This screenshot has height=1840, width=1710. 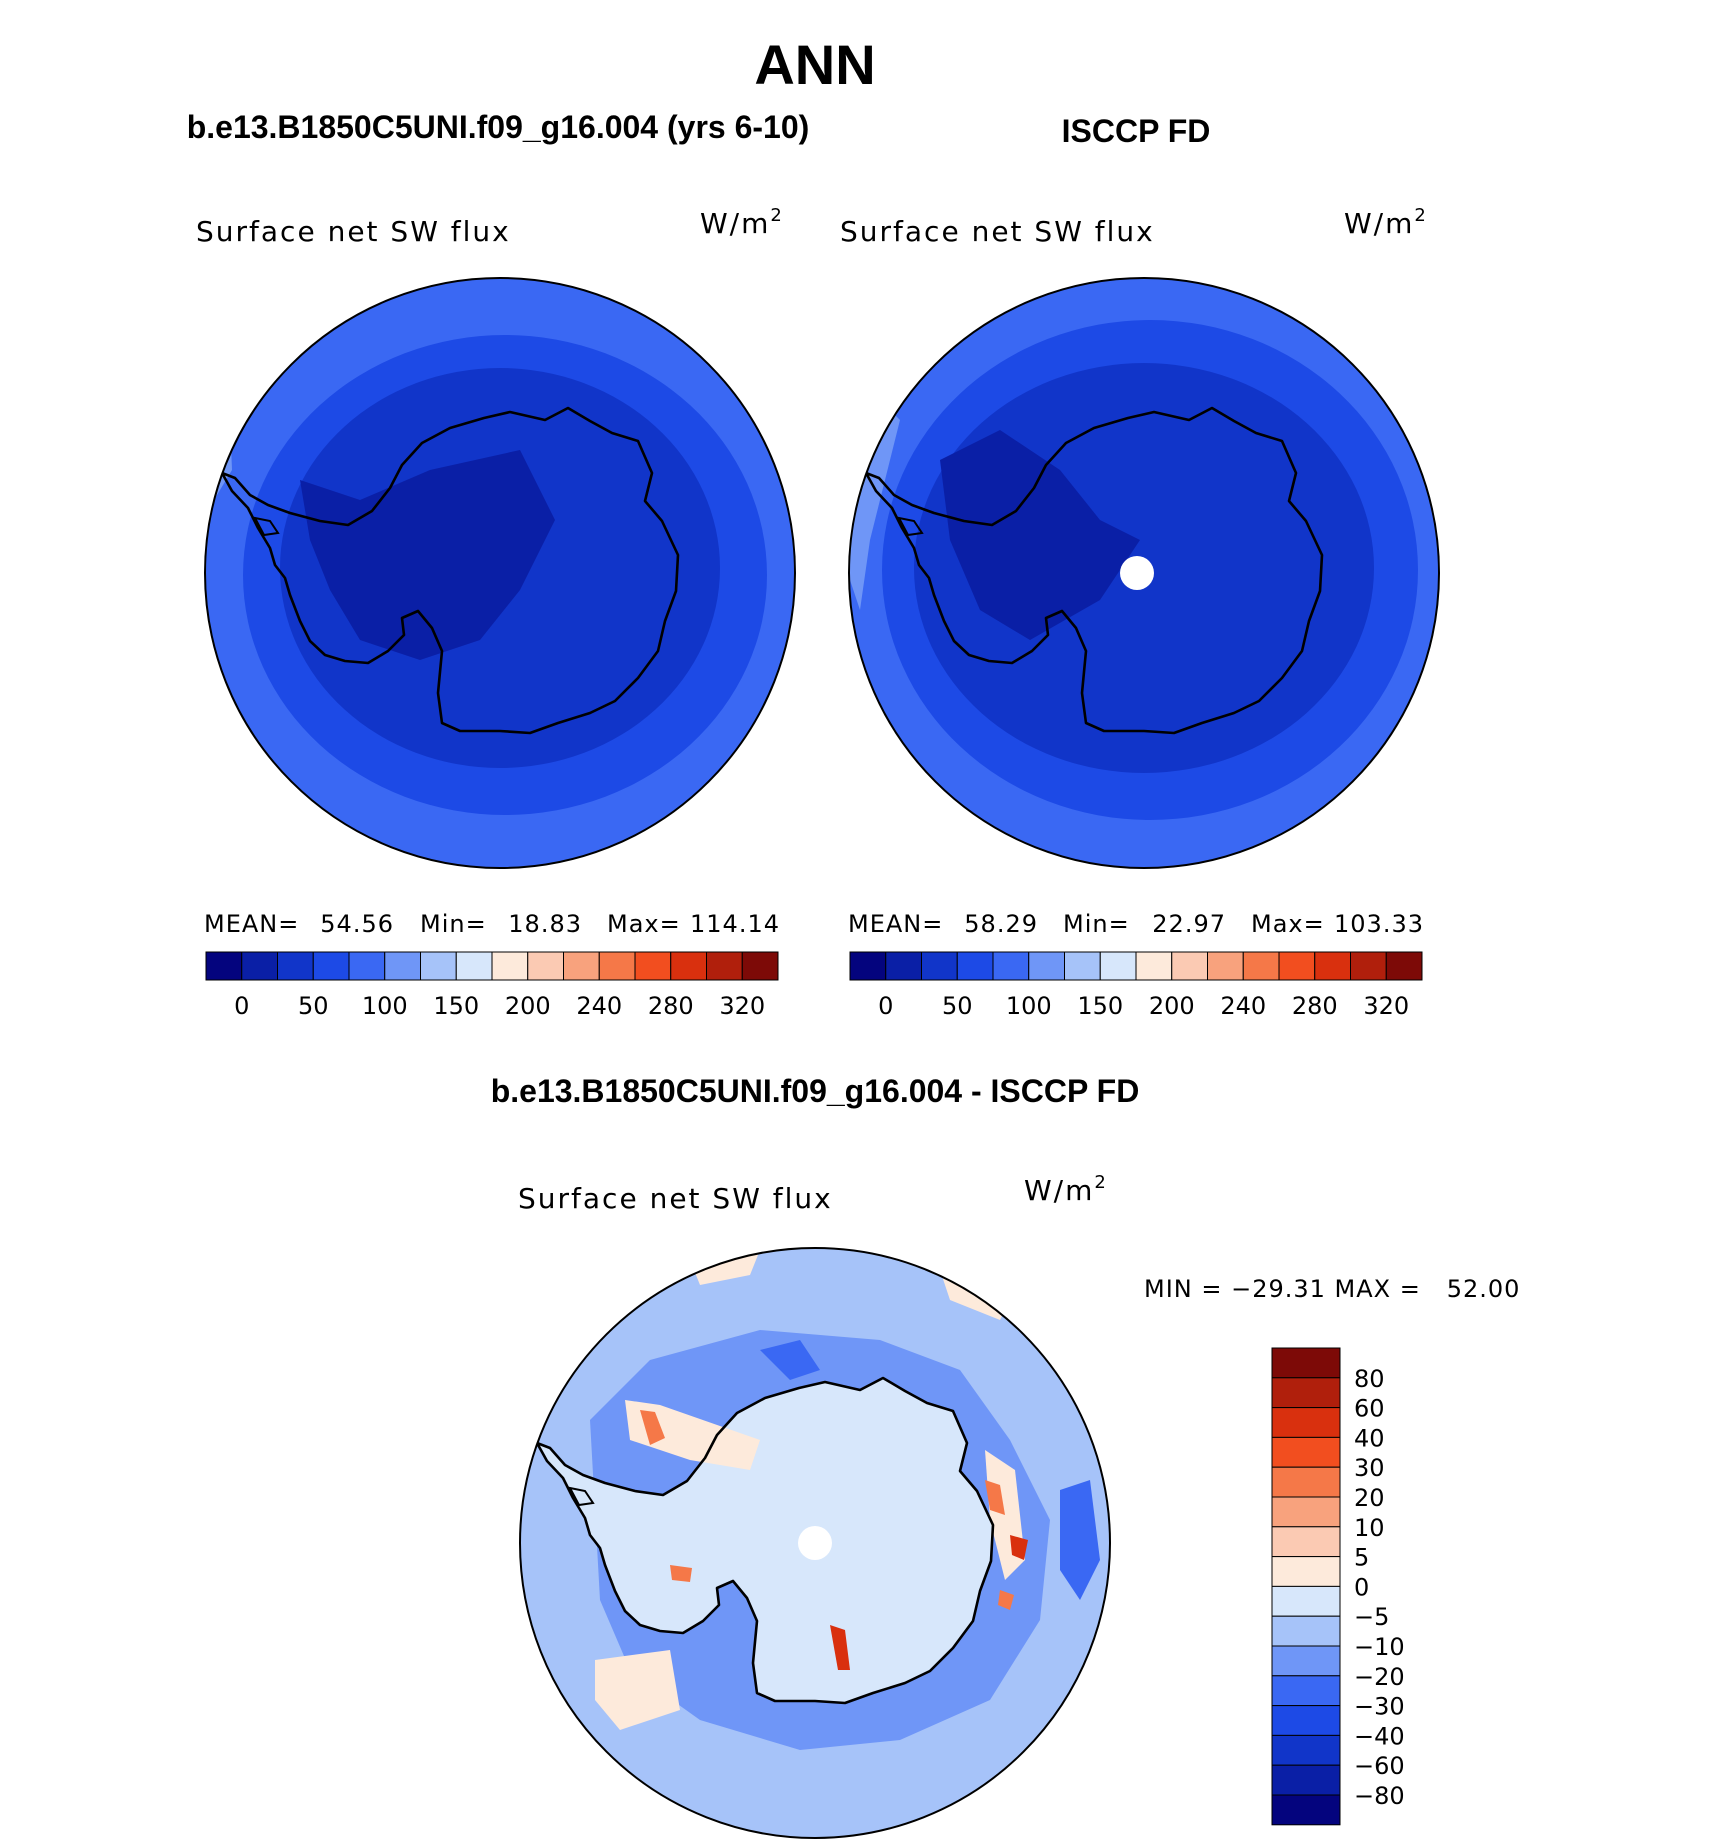 I want to click on left-colorbar-tick-label: 50, so click(x=313, y=1006).